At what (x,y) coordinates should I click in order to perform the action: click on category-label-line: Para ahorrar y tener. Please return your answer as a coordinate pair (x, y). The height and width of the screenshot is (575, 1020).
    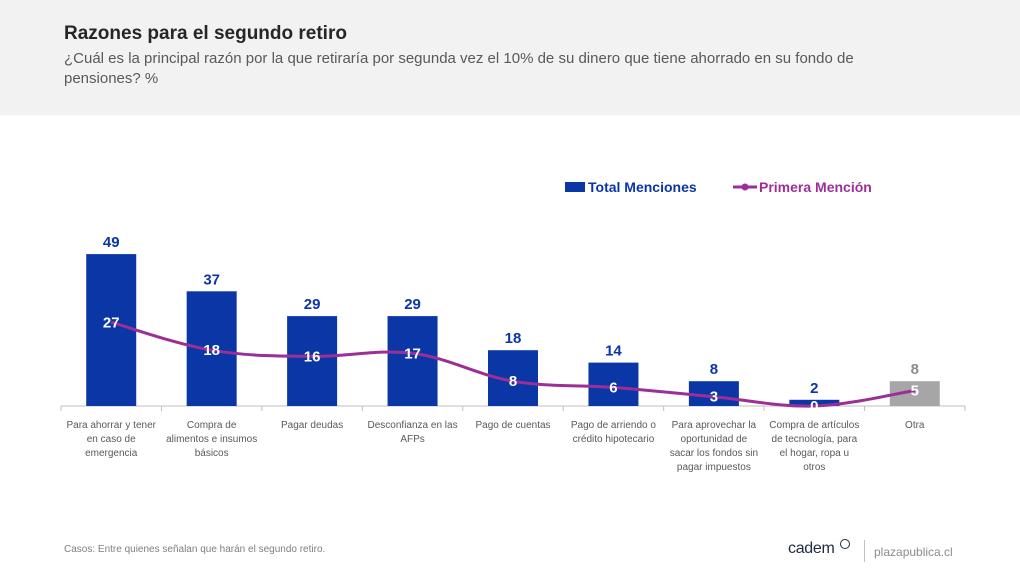
    Looking at the image, I should click on (111, 425).